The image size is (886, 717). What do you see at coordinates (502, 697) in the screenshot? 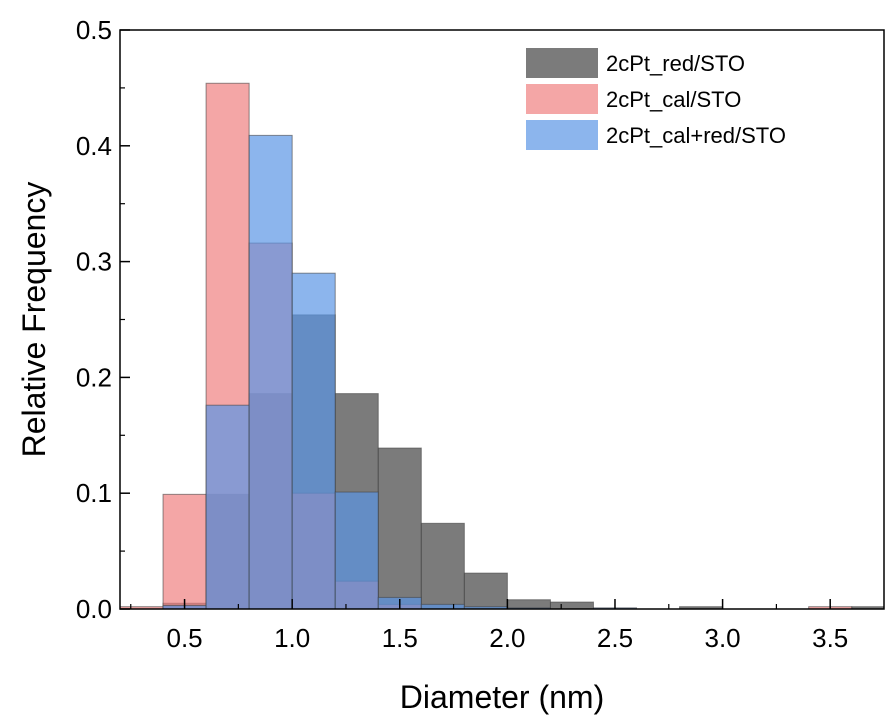
I see `x-axis-title: Diameter (nm)` at bounding box center [502, 697].